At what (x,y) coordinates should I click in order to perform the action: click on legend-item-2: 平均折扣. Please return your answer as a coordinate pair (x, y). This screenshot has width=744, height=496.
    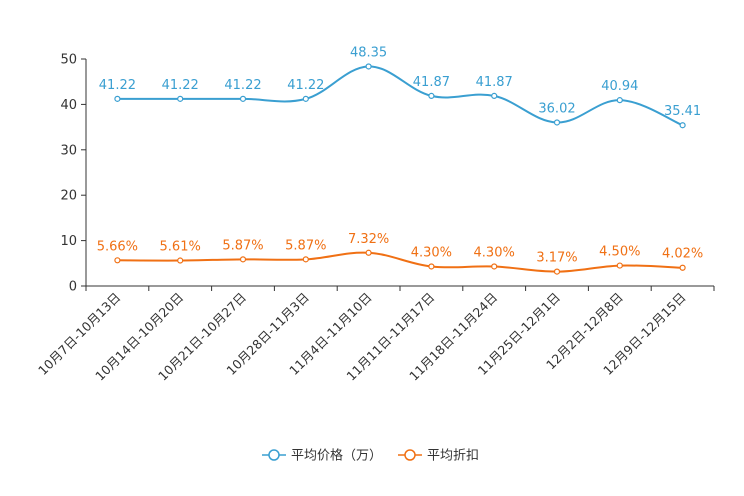
    Looking at the image, I should click on (438, 456).